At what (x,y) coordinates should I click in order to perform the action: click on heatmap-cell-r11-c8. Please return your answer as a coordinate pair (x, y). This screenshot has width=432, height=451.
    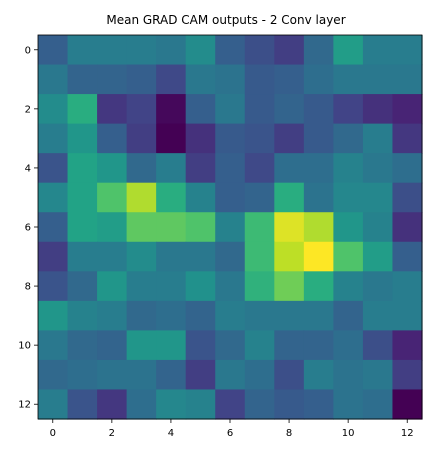
    Looking at the image, I should click on (289, 375).